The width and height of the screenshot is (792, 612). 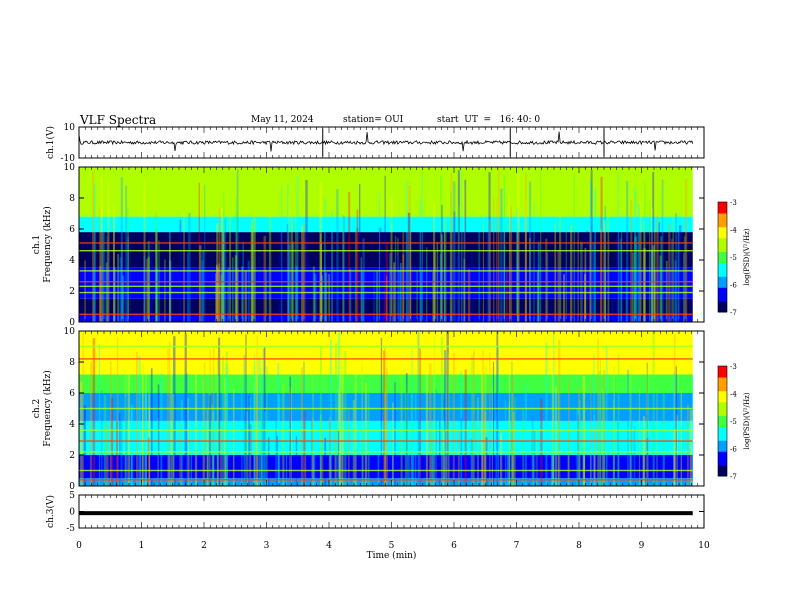 I want to click on x-tick-label-1: 1, so click(x=142, y=546).